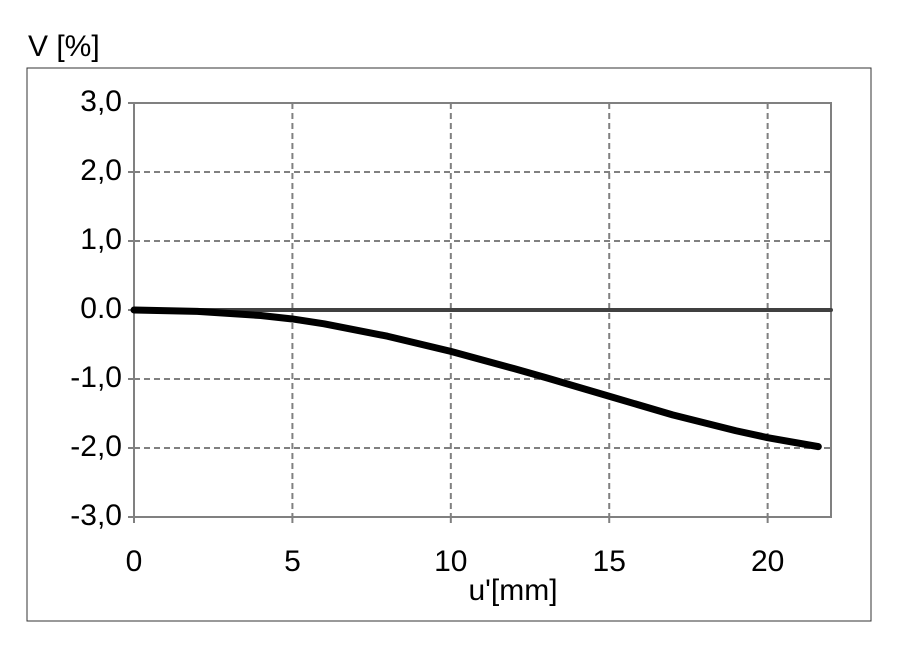  I want to click on y-tick-label: 3,0, so click(101, 101).